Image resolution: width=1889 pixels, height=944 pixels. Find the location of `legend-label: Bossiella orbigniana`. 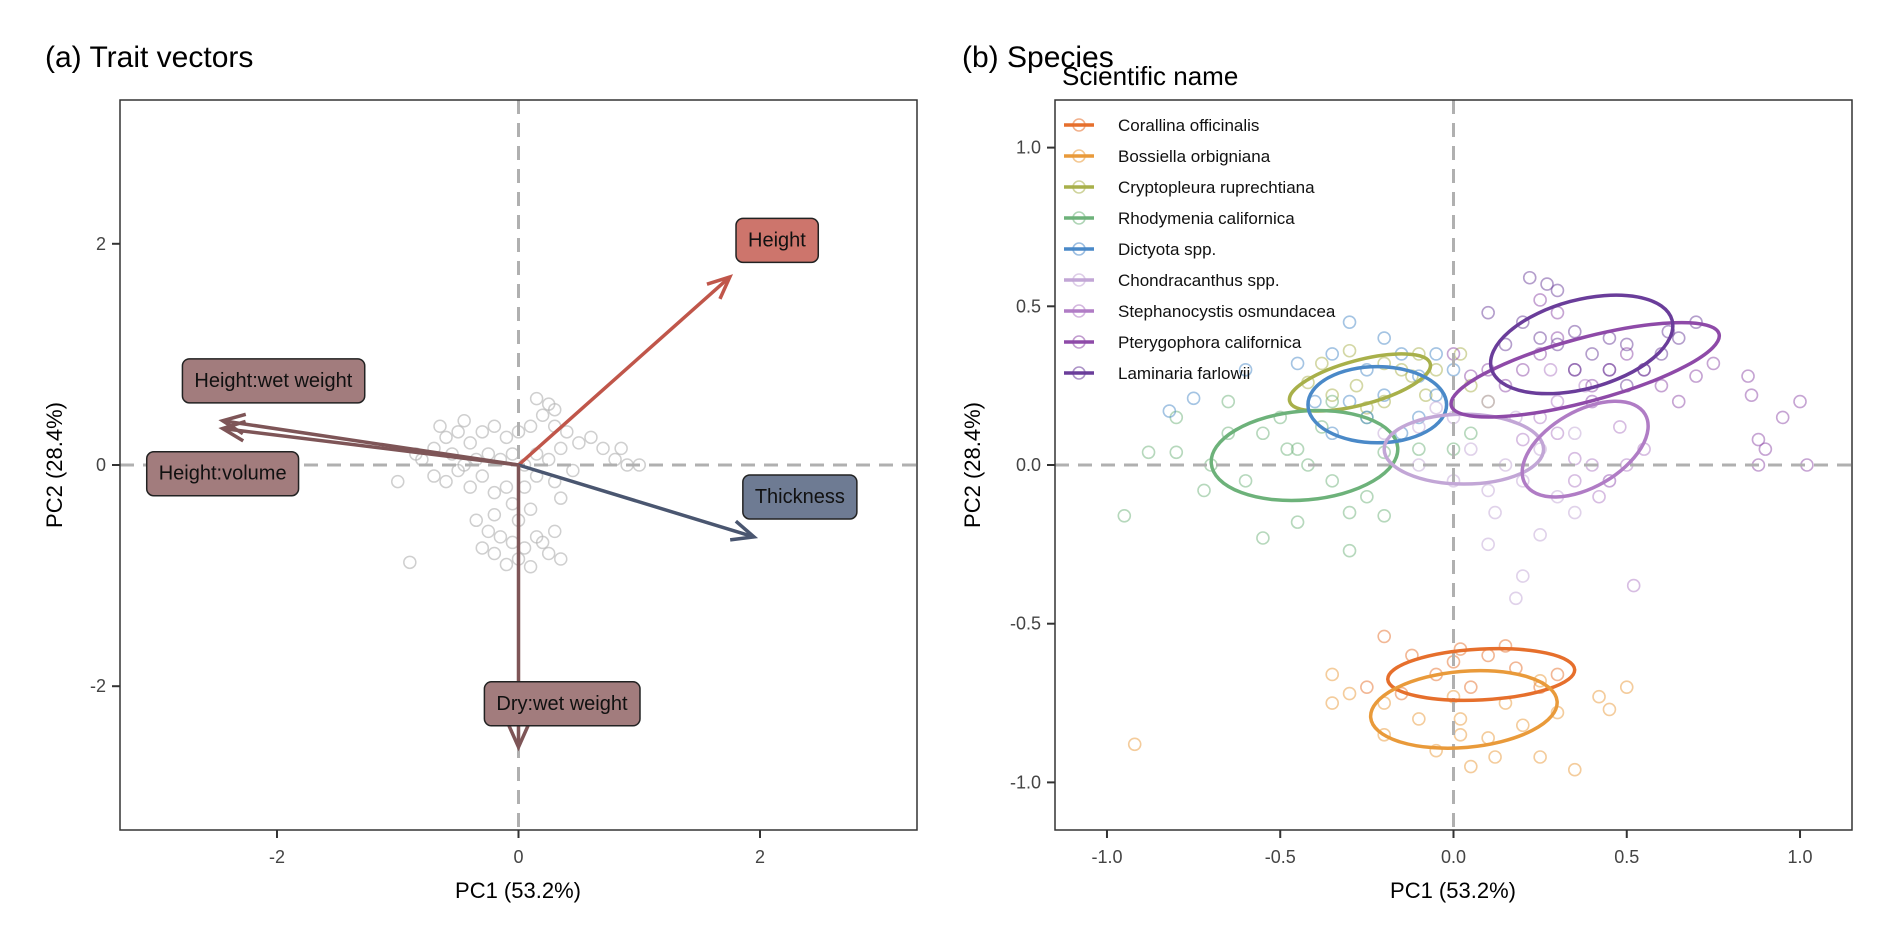

legend-label: Bossiella orbigniana is located at coordinates (1194, 156).